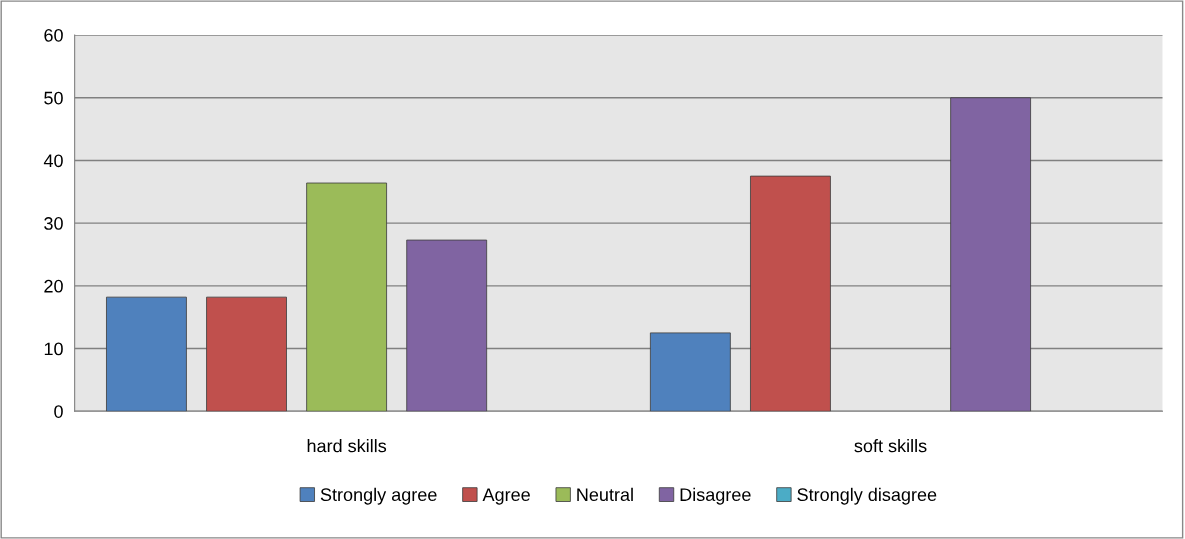 The width and height of the screenshot is (1185, 539). I want to click on legend-label: Agree, so click(506, 496).